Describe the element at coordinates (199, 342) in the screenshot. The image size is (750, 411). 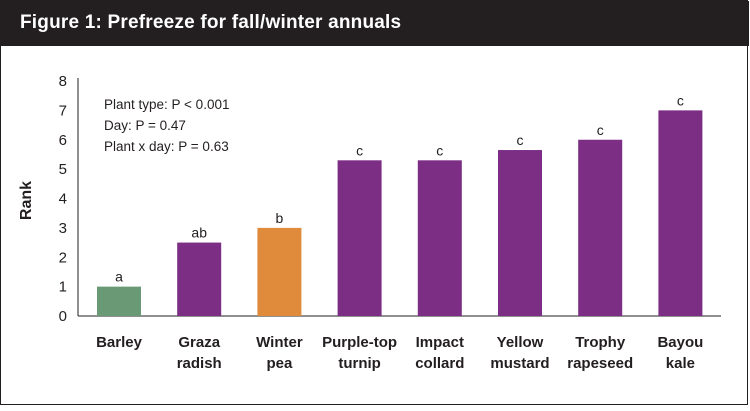
I see `x-tick-label: Graza` at that location.